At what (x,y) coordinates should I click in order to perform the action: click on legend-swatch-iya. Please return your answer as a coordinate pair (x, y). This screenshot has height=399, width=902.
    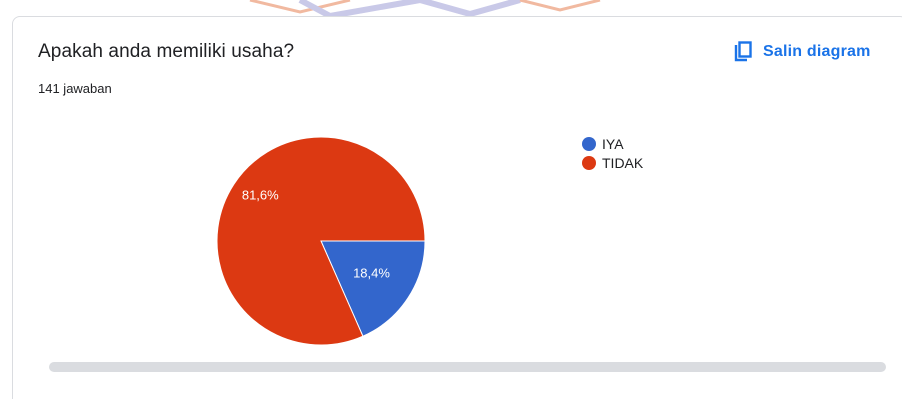
    Looking at the image, I should click on (589, 143).